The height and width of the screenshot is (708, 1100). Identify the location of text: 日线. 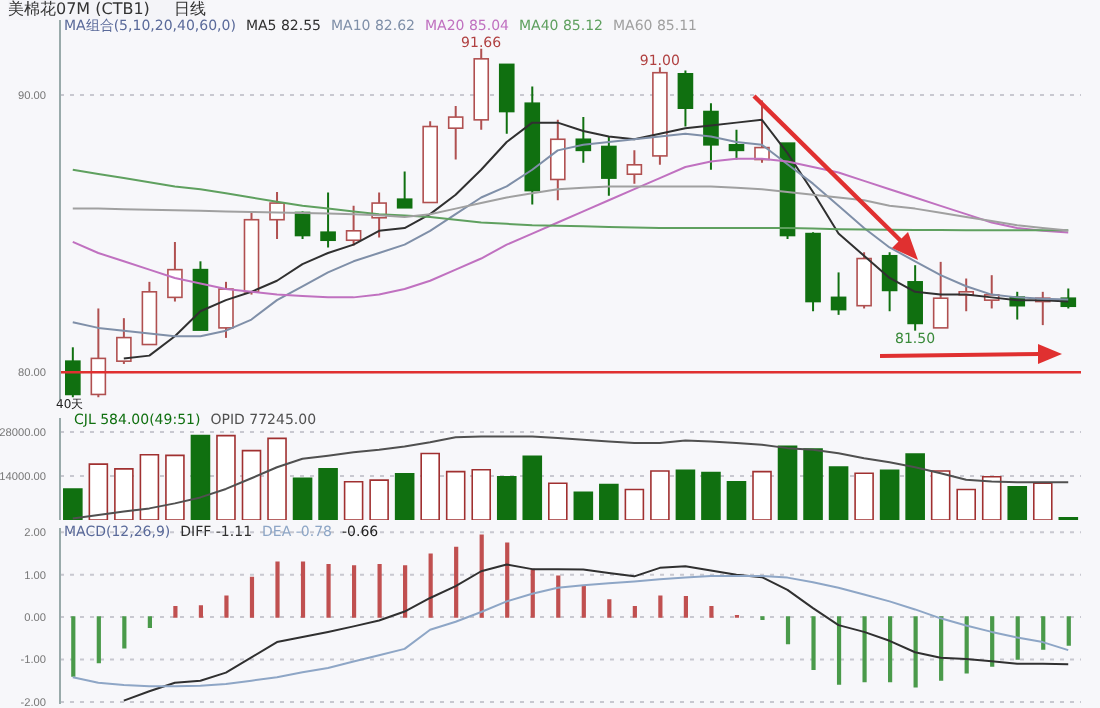
(189, 9).